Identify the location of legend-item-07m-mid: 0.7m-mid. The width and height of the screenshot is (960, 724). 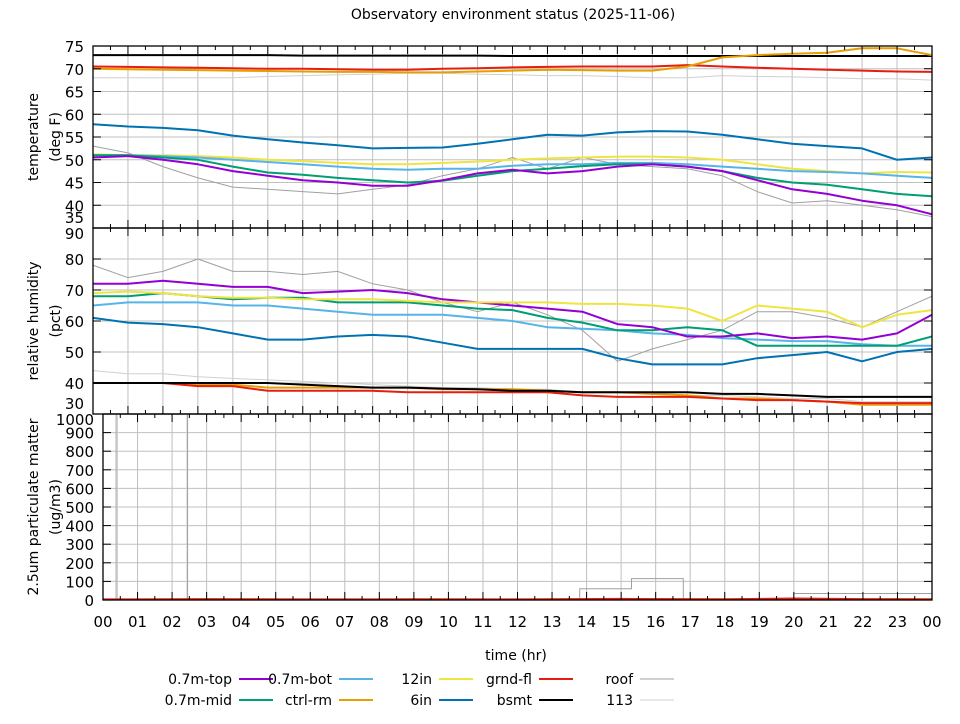
(219, 701).